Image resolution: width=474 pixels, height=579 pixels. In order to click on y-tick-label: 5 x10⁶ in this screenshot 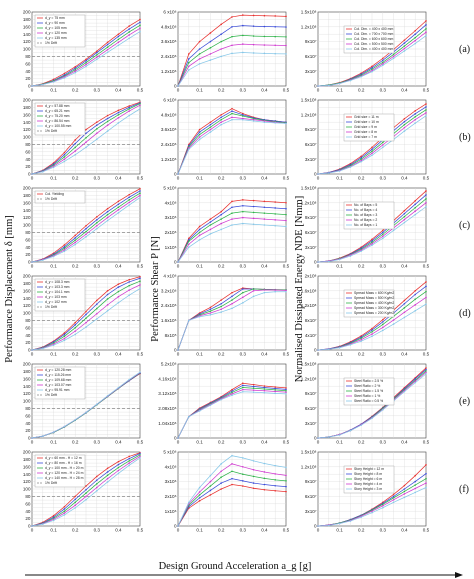, I will do `click(169, 188)`.